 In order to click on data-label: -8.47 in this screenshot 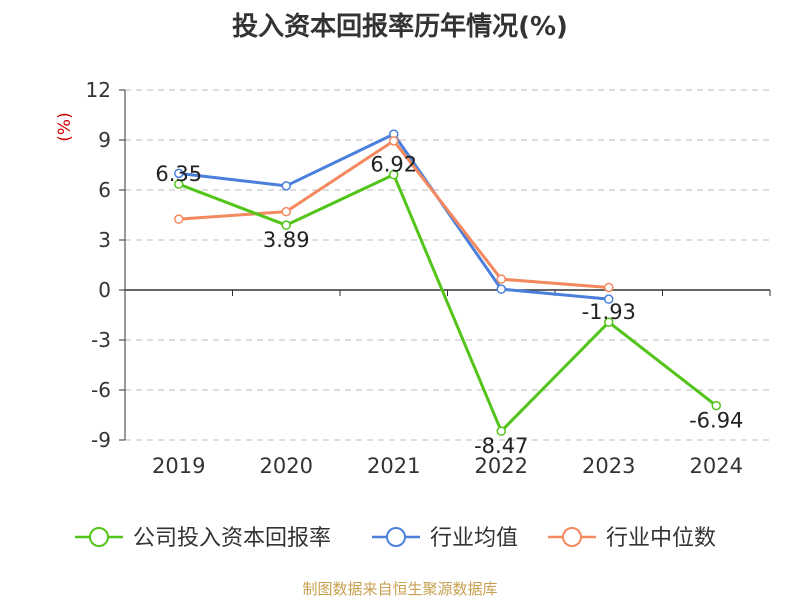, I will do `click(501, 446)`.